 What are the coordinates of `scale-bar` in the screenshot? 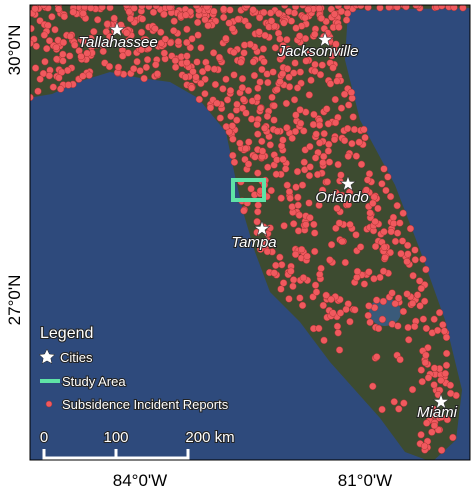 It's located at (116, 454).